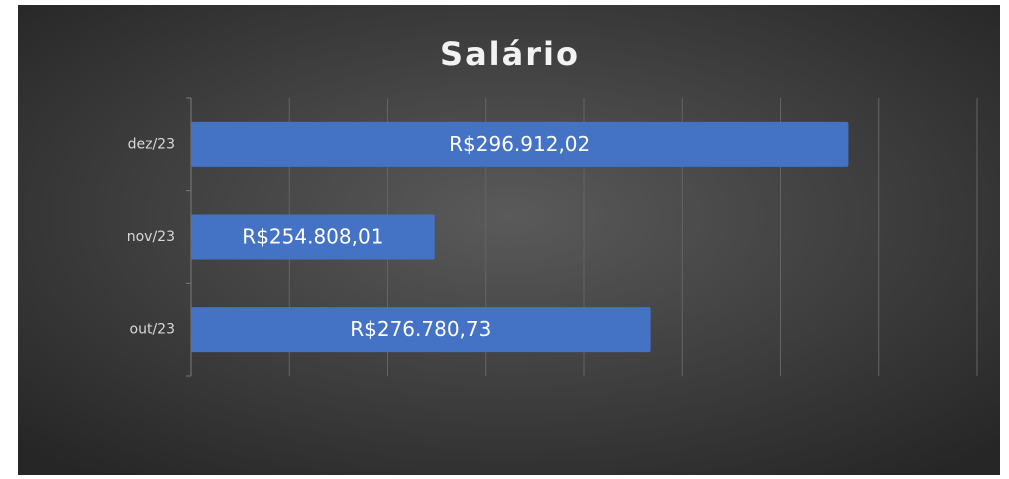  What do you see at coordinates (151, 237) in the screenshot?
I see `y-tick-label: nov/23` at bounding box center [151, 237].